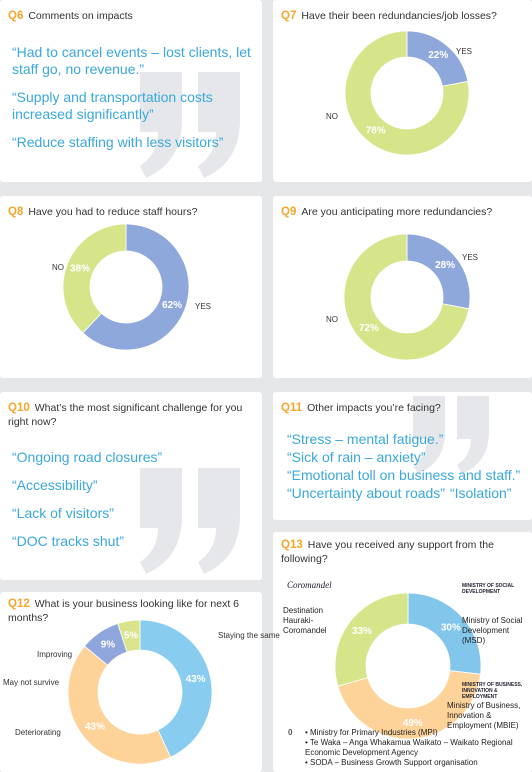 This screenshot has width=532, height=772. I want to click on quote: “Ongoing road closures”, so click(87, 457).